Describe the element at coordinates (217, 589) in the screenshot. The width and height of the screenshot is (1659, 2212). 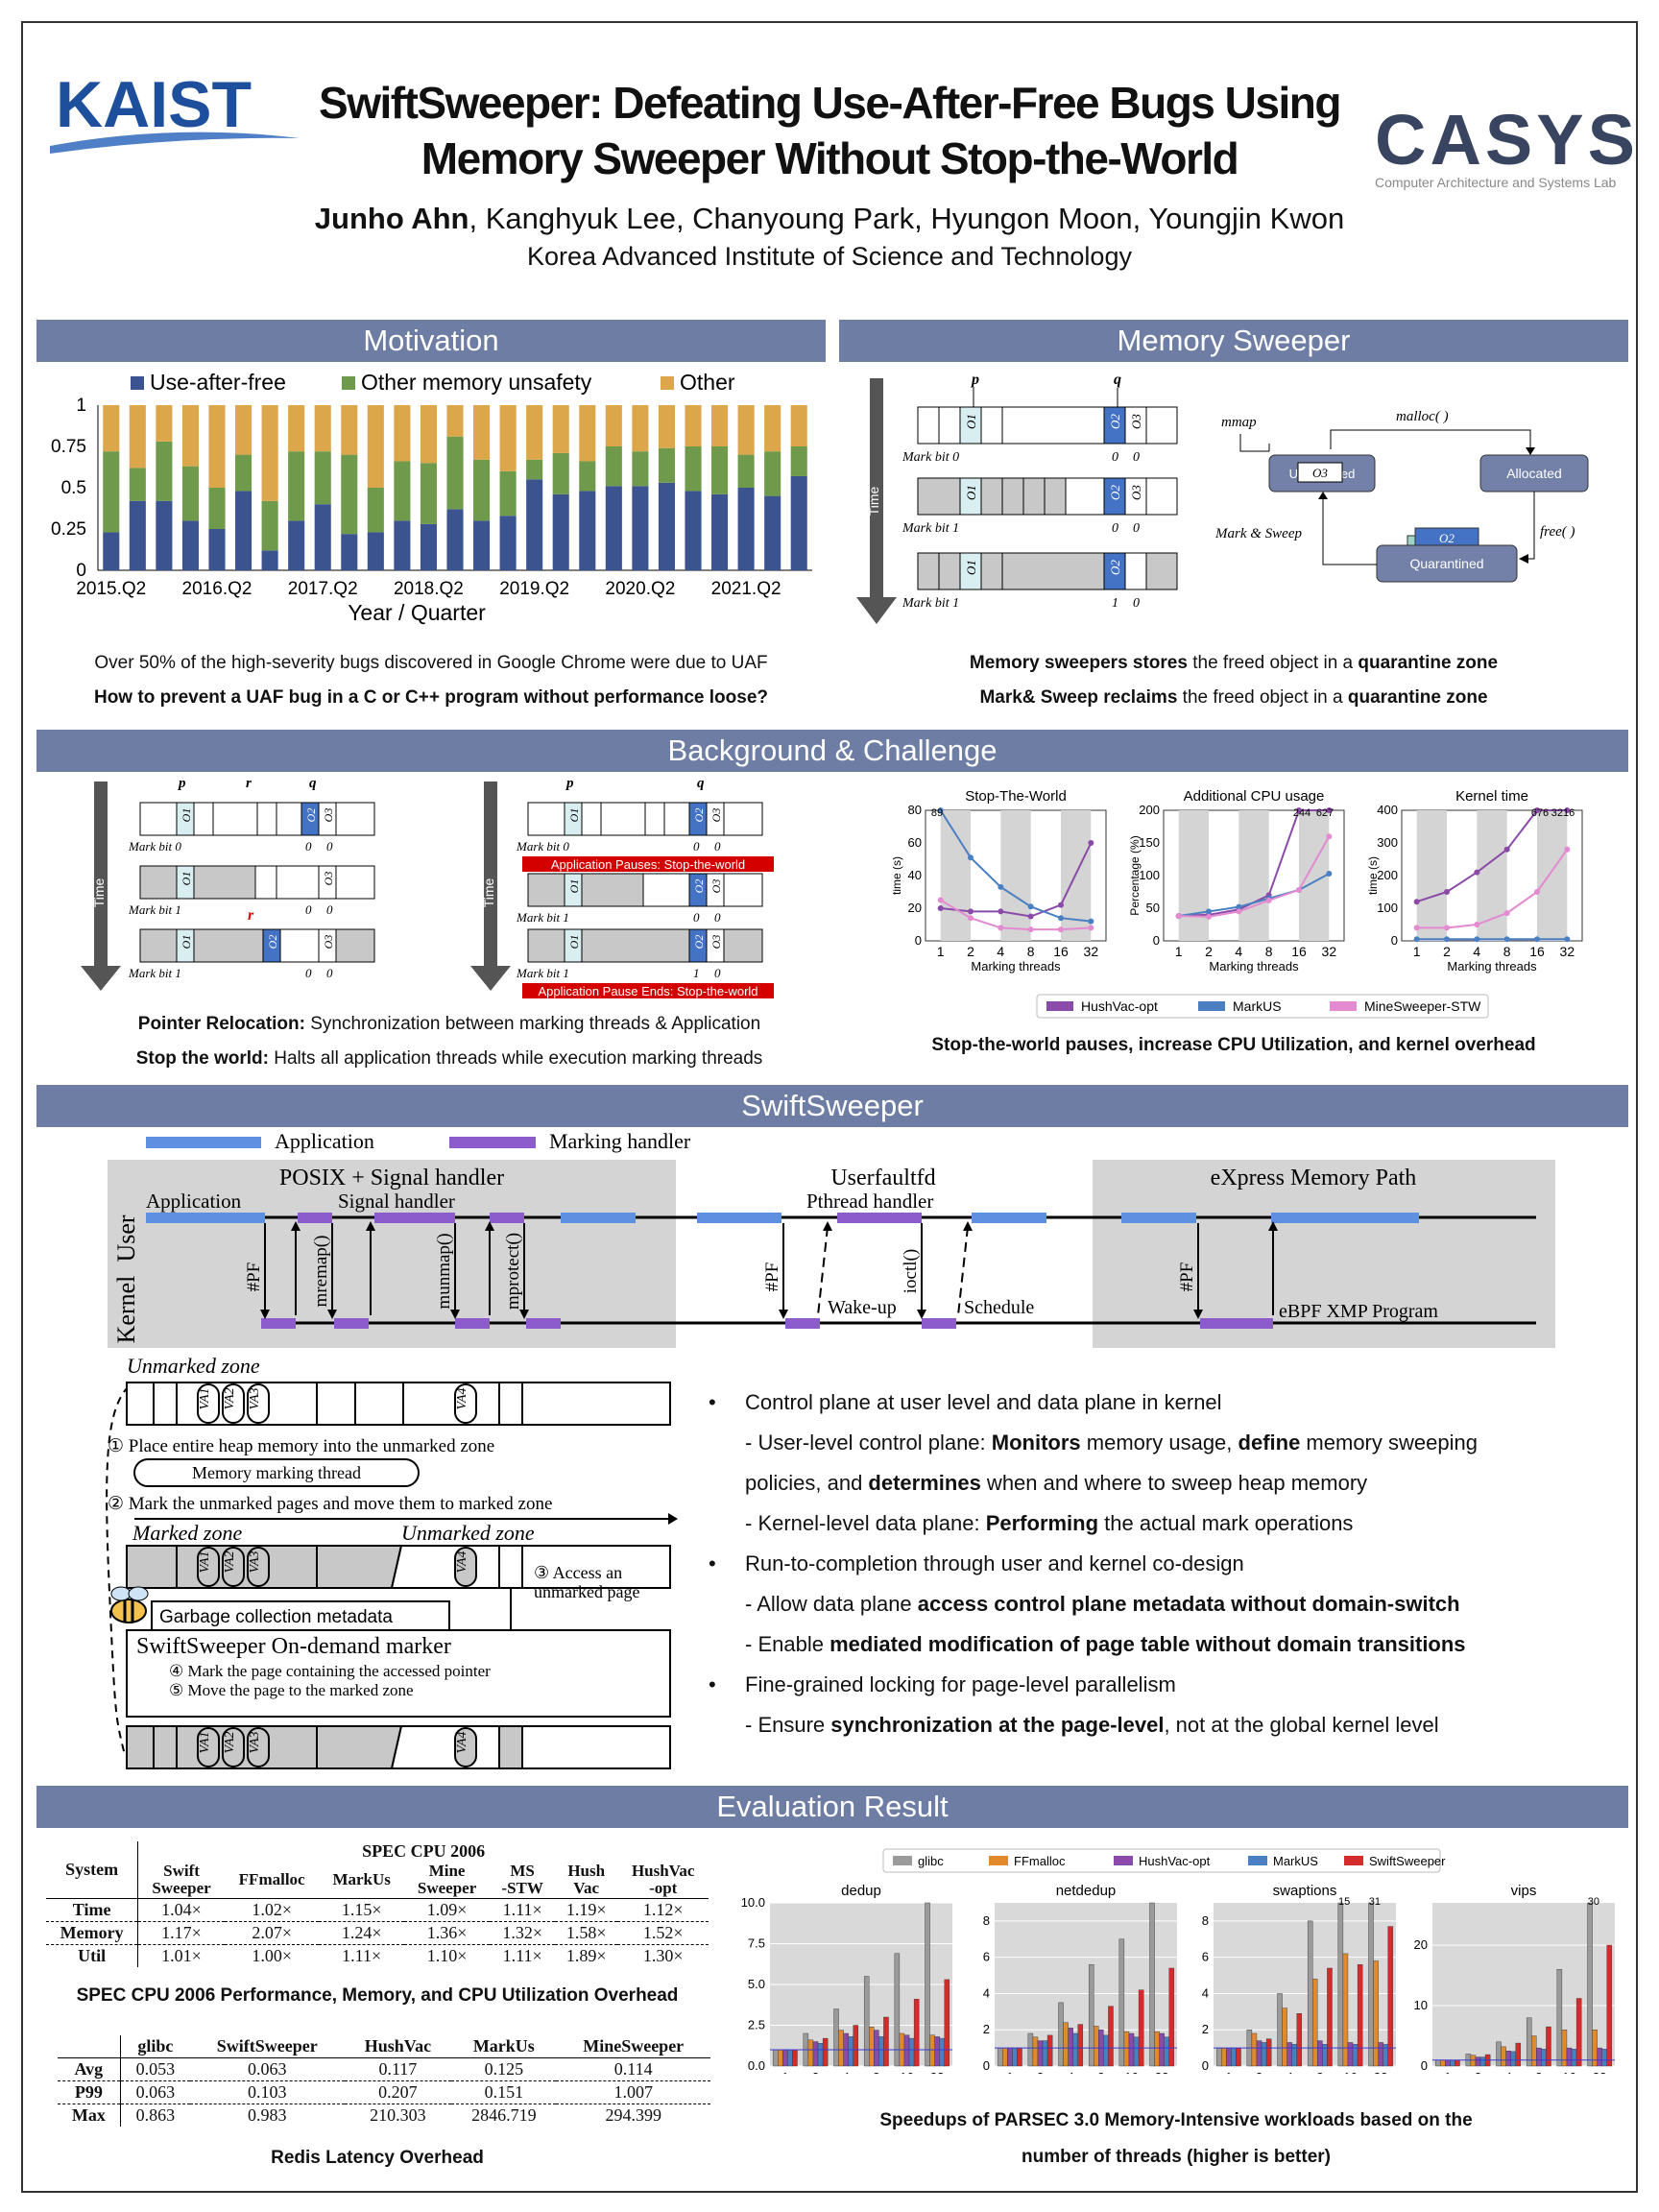
I see `x-tick-label: 2016.Q2` at that location.